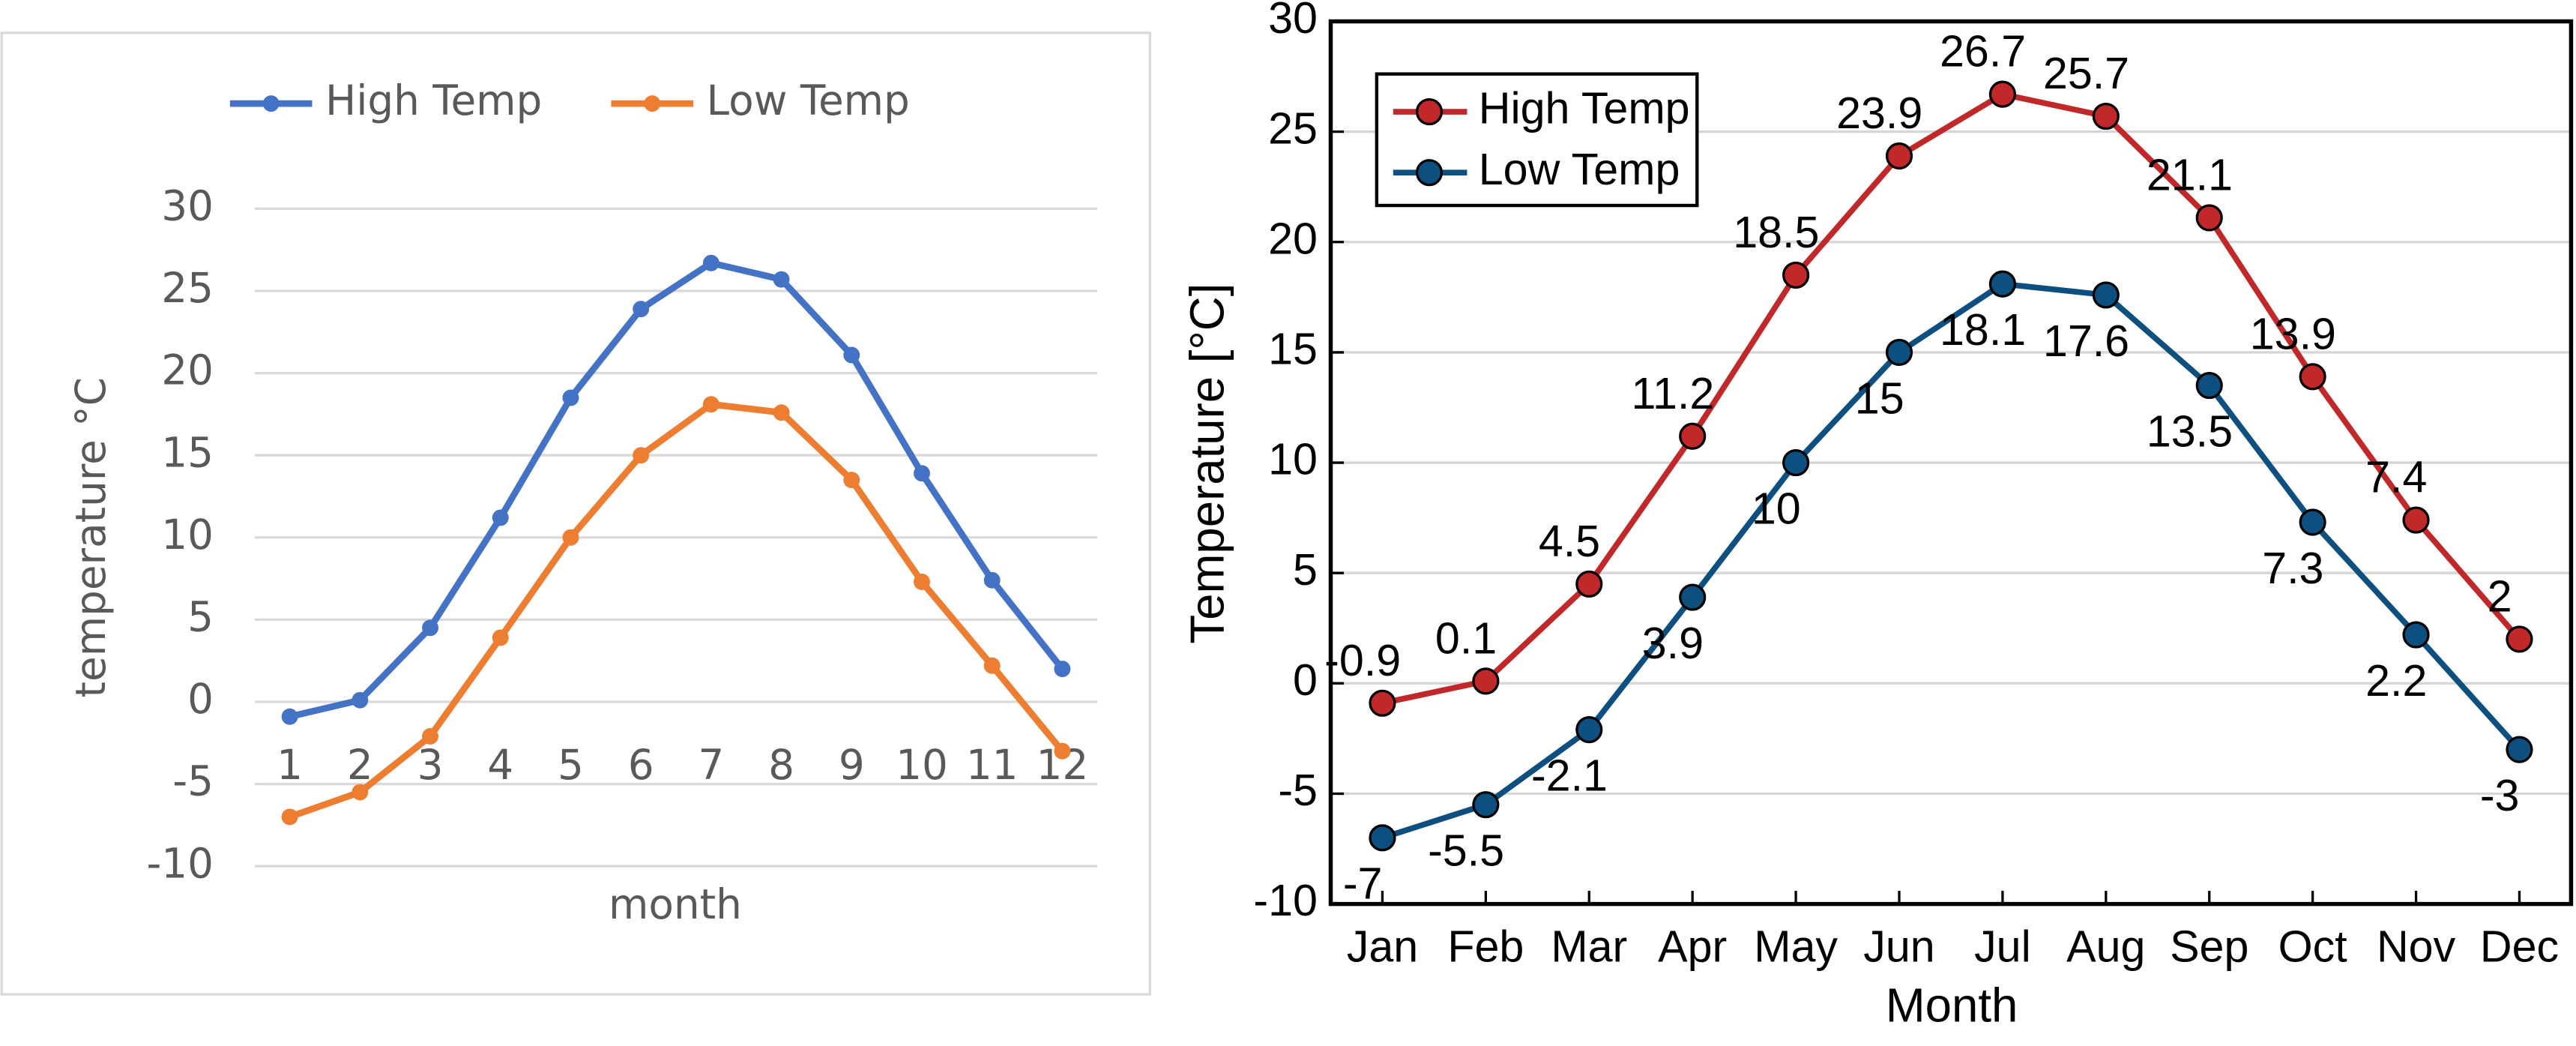  I want to click on y-tick-label: 20, so click(187, 370).